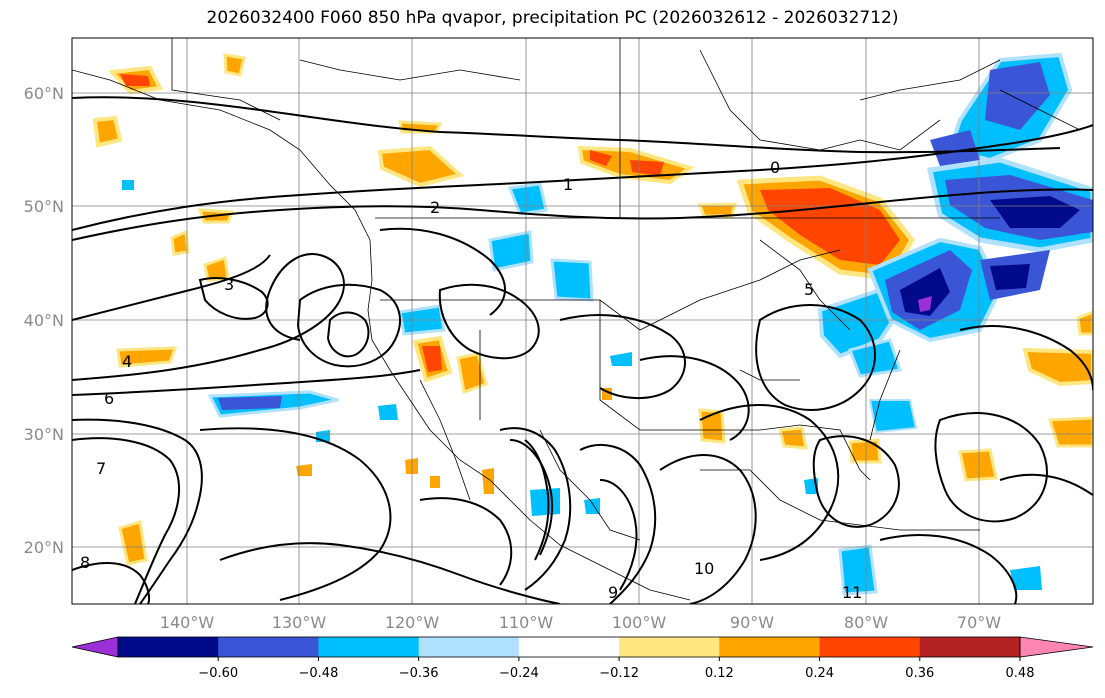 Image resolution: width=1105 pixels, height=698 pixels. What do you see at coordinates (526, 622) in the screenshot?
I see `lon-label: 110°W` at bounding box center [526, 622].